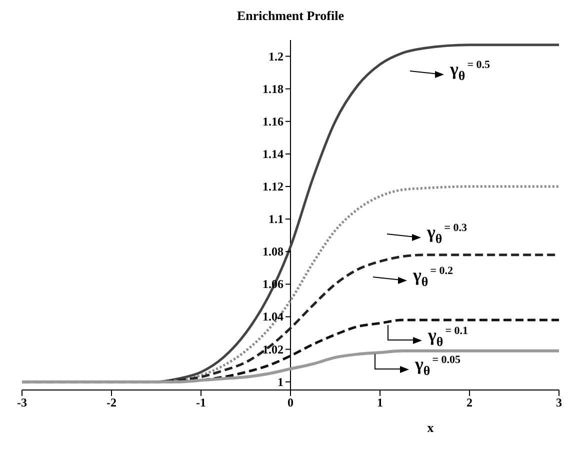 This screenshot has height=464, width=581. Describe the element at coordinates (291, 403) in the screenshot. I see `x-tick-label: 0` at that location.